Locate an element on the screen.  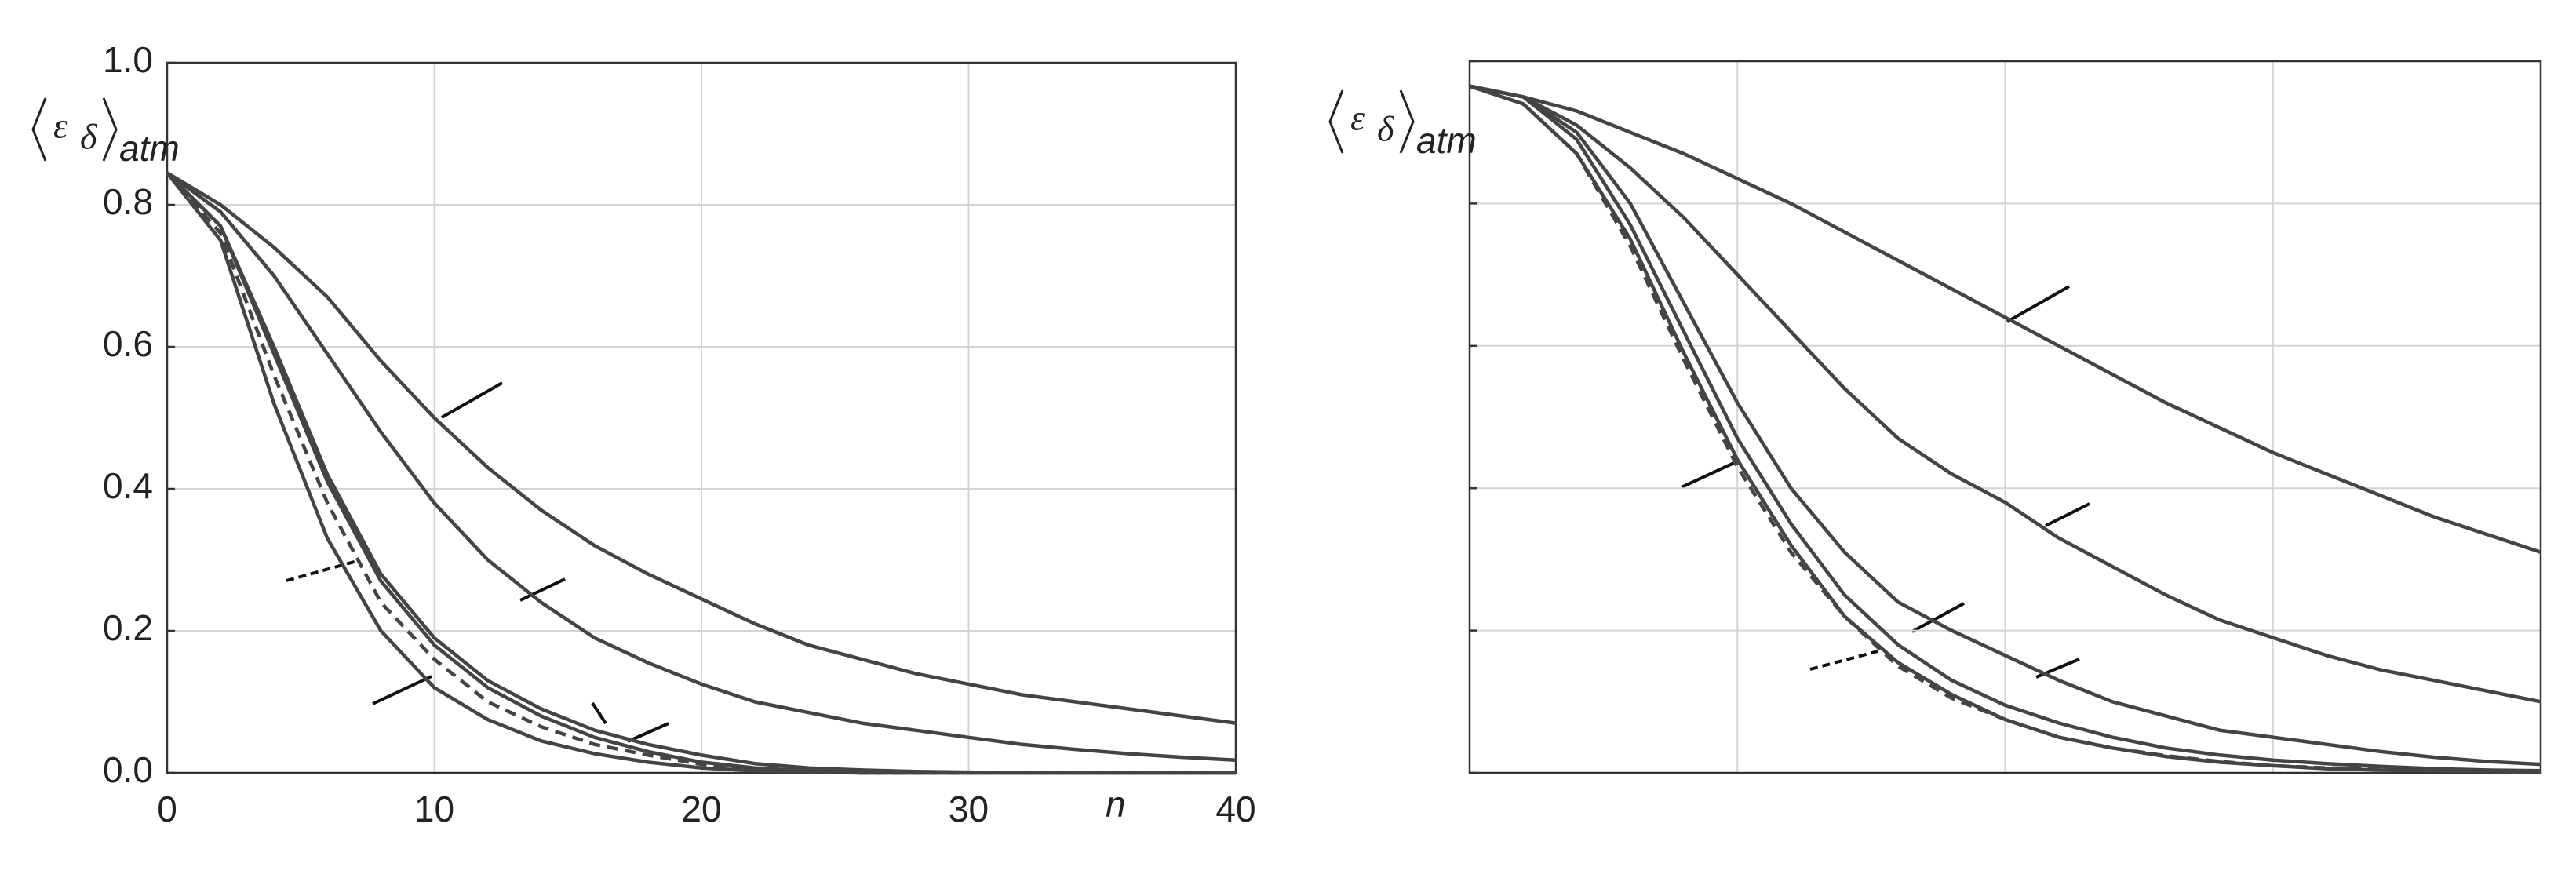
x-axis-label: n is located at coordinates (1116, 804).